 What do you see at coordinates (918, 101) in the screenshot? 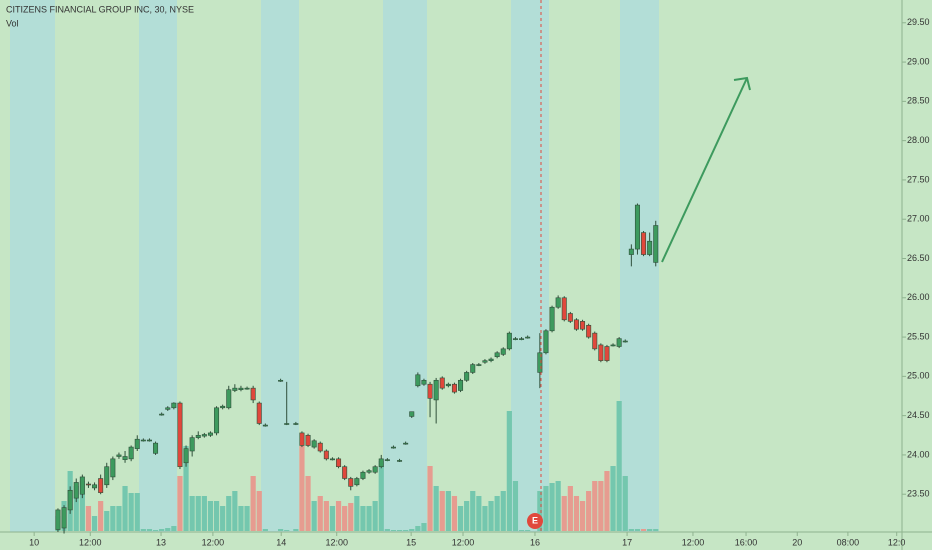
I see `y-tick-label: 28.50` at bounding box center [918, 101].